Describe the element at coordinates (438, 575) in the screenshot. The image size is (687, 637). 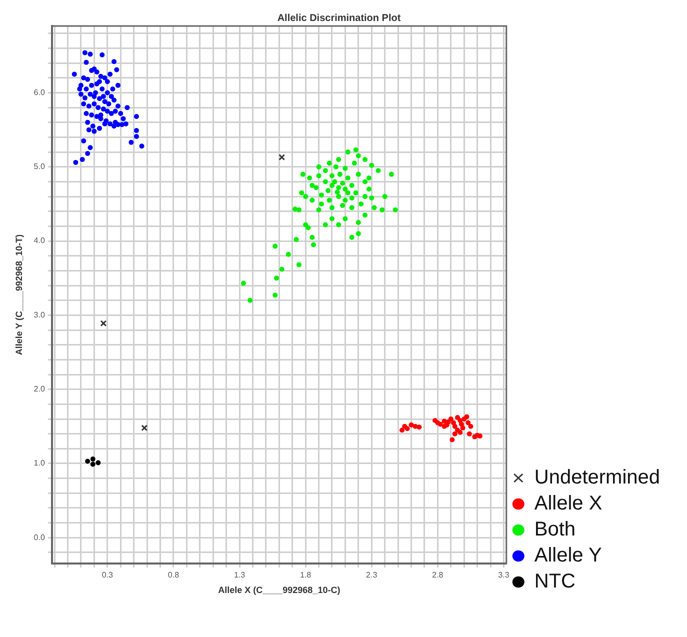
I see `x-tick-label: 2.8` at that location.